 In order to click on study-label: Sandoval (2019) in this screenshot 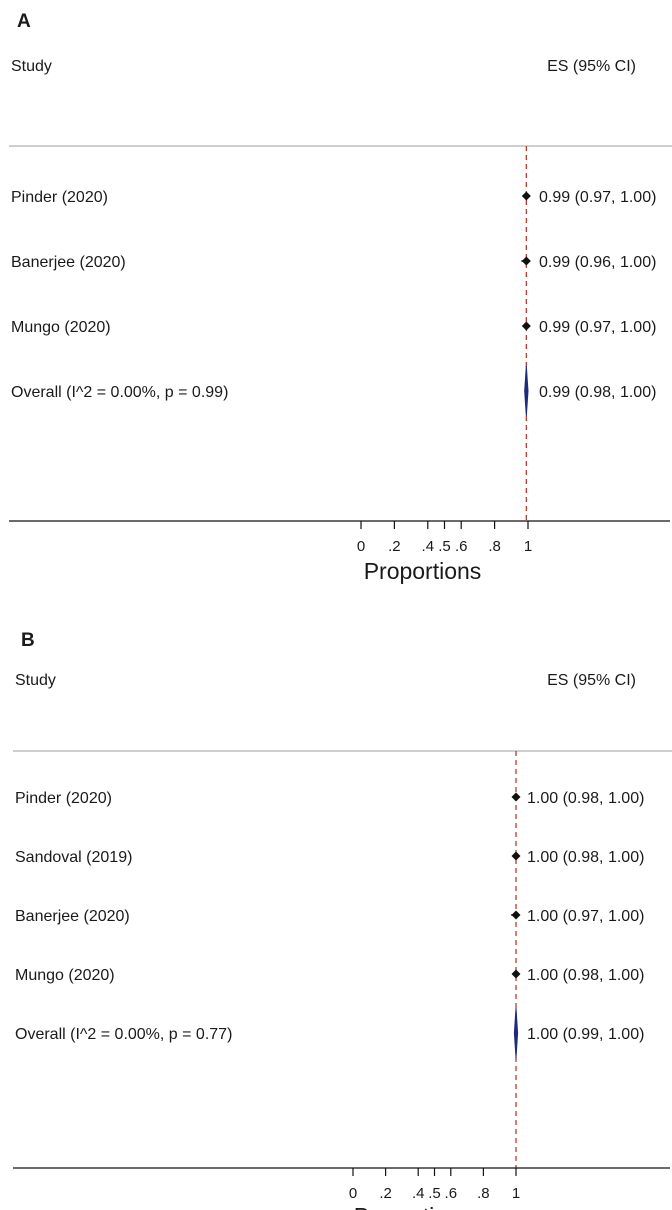, I will do `click(73, 857)`.